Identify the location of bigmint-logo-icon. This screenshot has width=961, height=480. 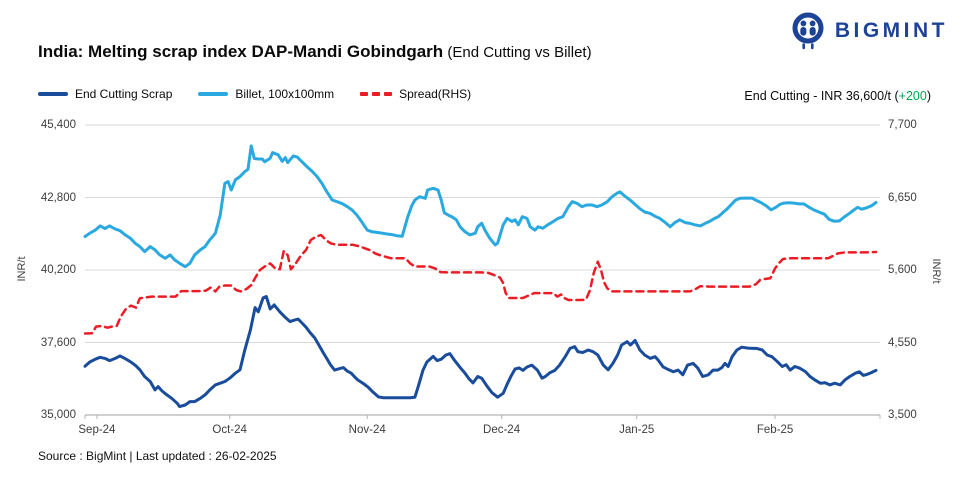
(808, 31).